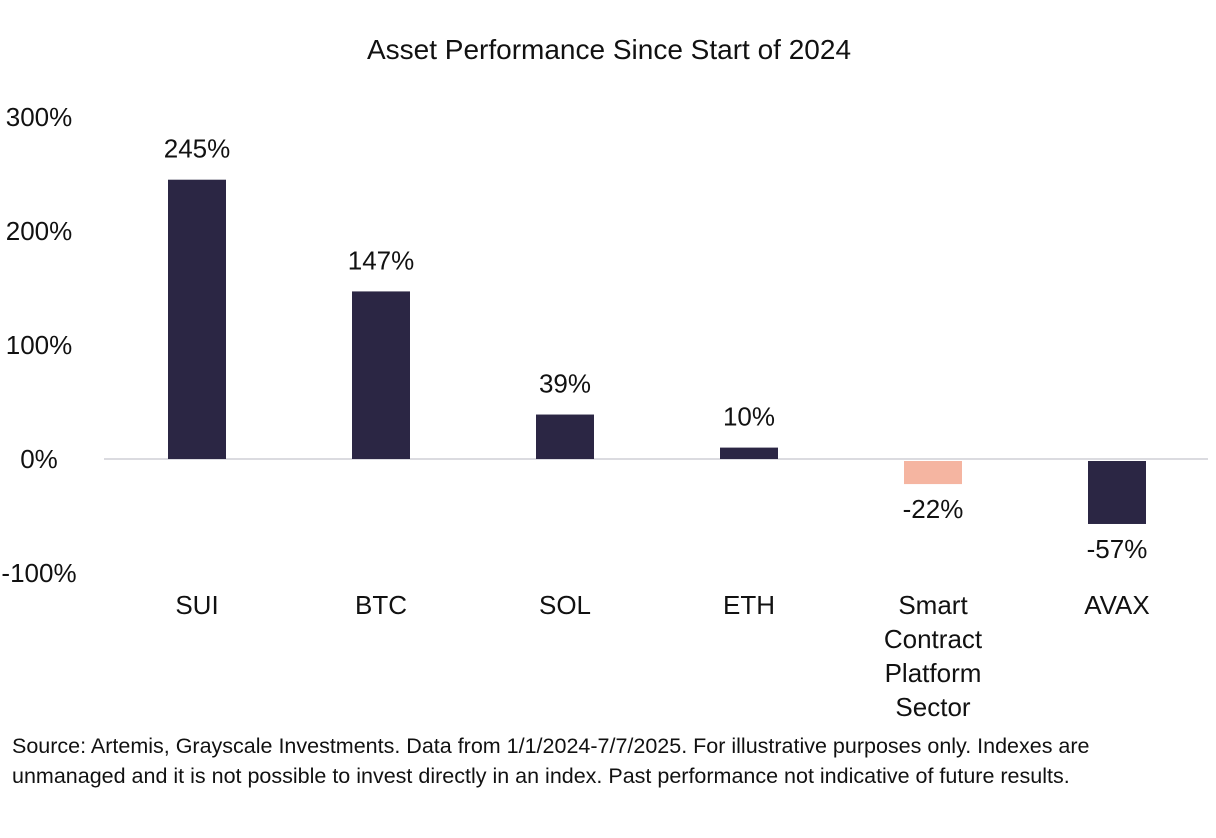  I want to click on y-tick-label: 100%, so click(39, 345).